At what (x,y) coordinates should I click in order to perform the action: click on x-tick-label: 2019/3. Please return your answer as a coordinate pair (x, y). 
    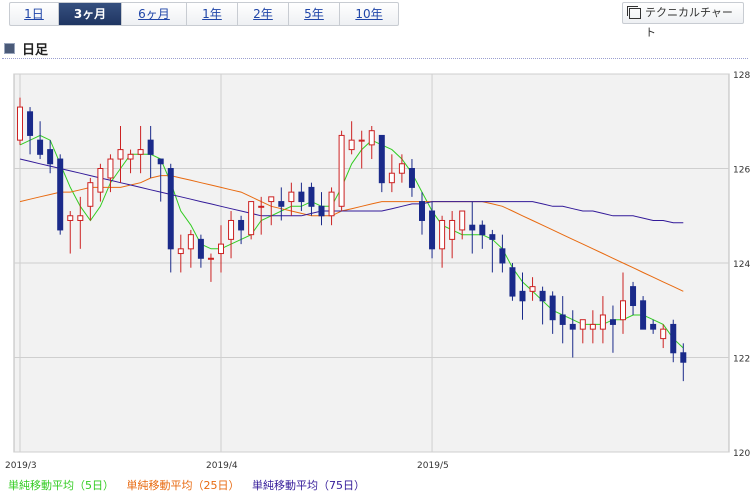
    Looking at the image, I should click on (21, 465).